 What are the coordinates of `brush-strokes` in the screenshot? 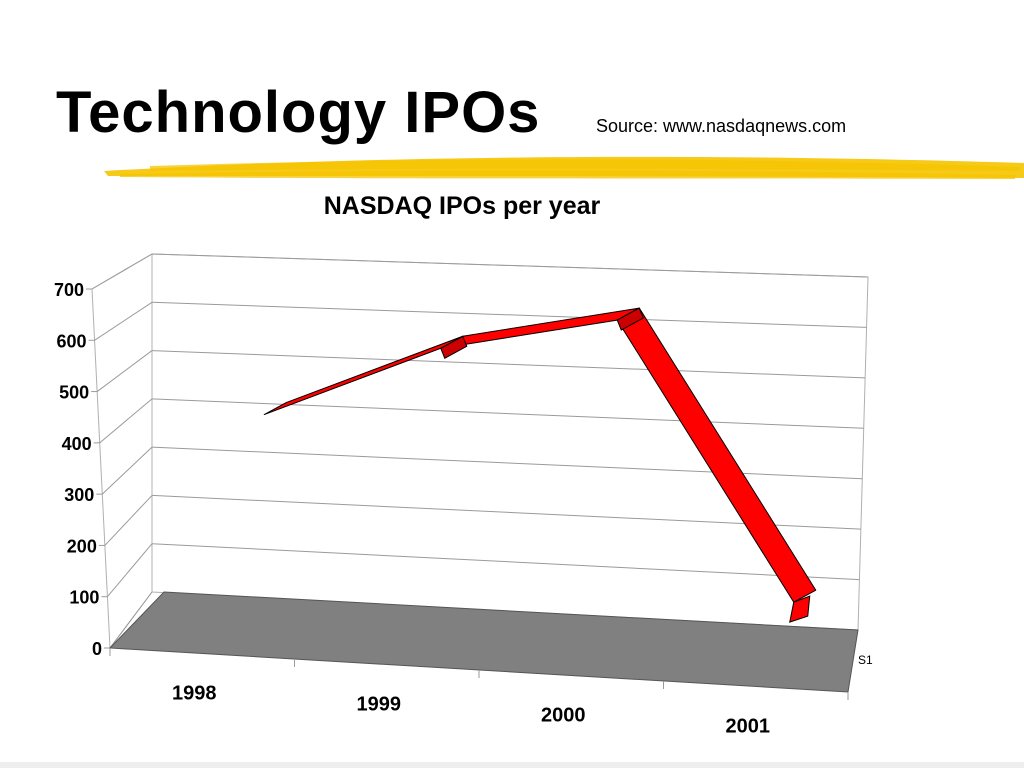 It's located at (564, 167).